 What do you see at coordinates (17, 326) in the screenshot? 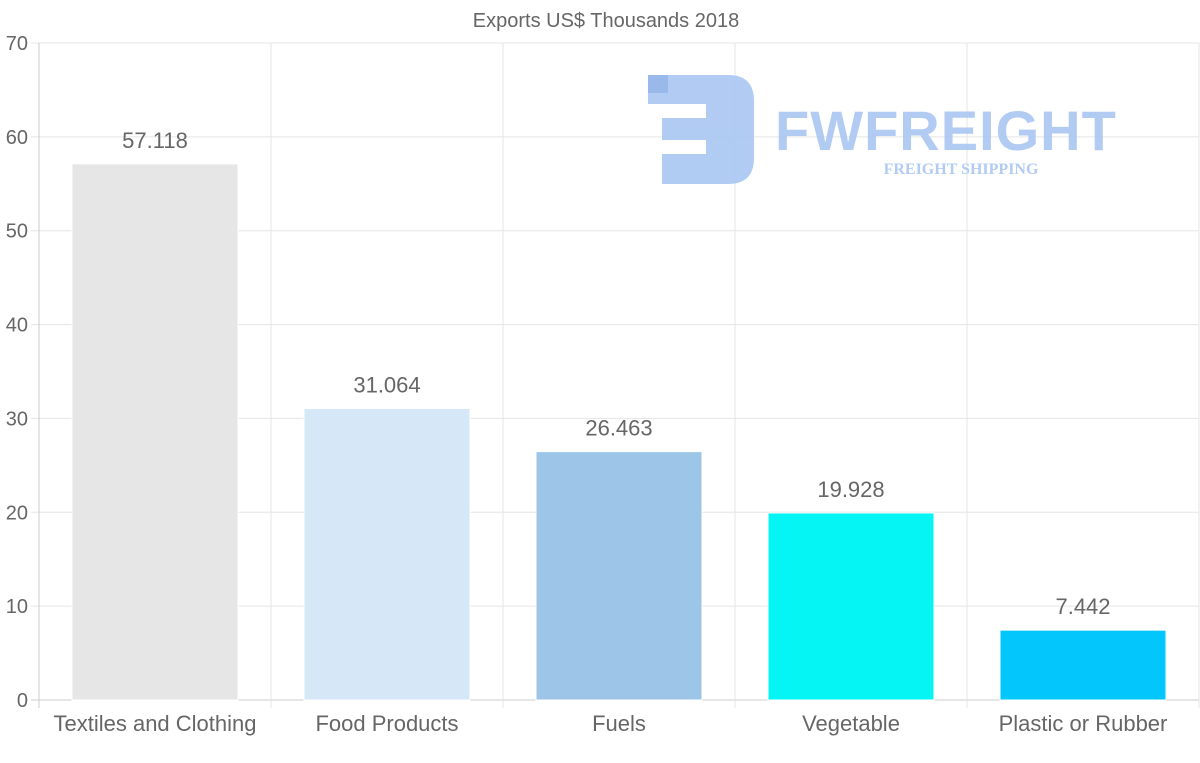
I see `y-tick-label: 40` at bounding box center [17, 326].